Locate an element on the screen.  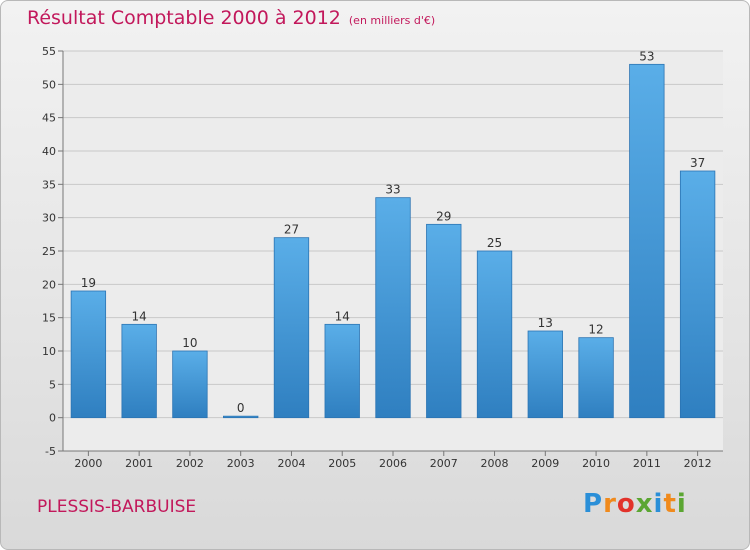
y-tick-label: -5 is located at coordinates (50, 451).